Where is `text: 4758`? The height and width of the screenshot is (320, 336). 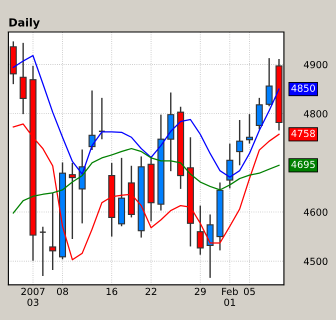
text: 4758 is located at coordinates (303, 134).